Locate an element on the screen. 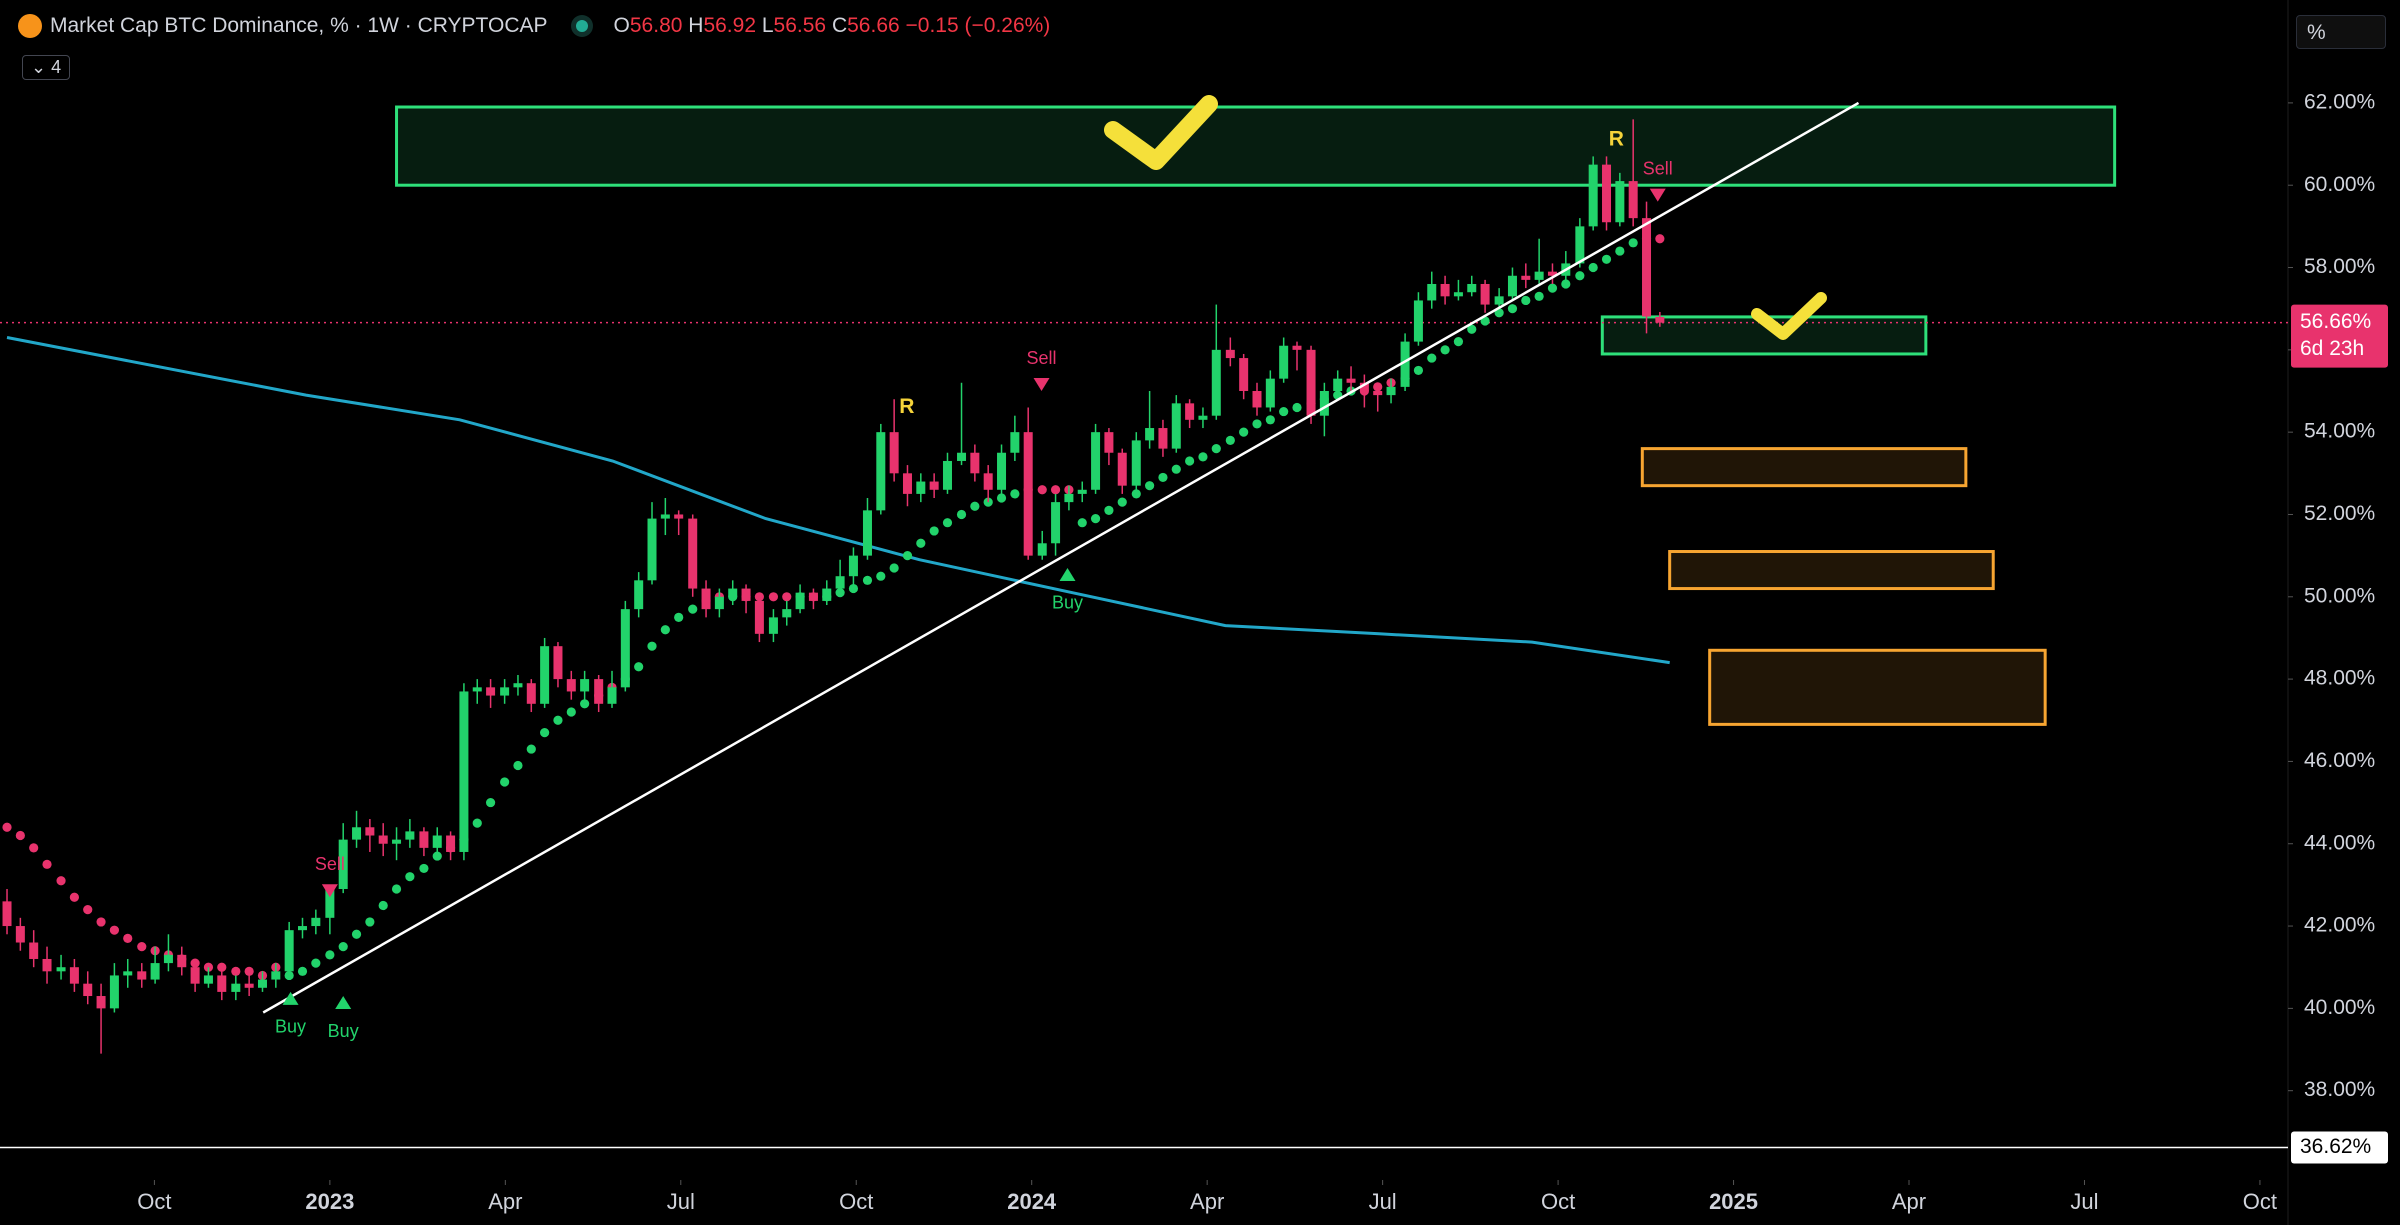 The width and height of the screenshot is (2400, 1225). scale-button: % is located at coordinates (2341, 32).